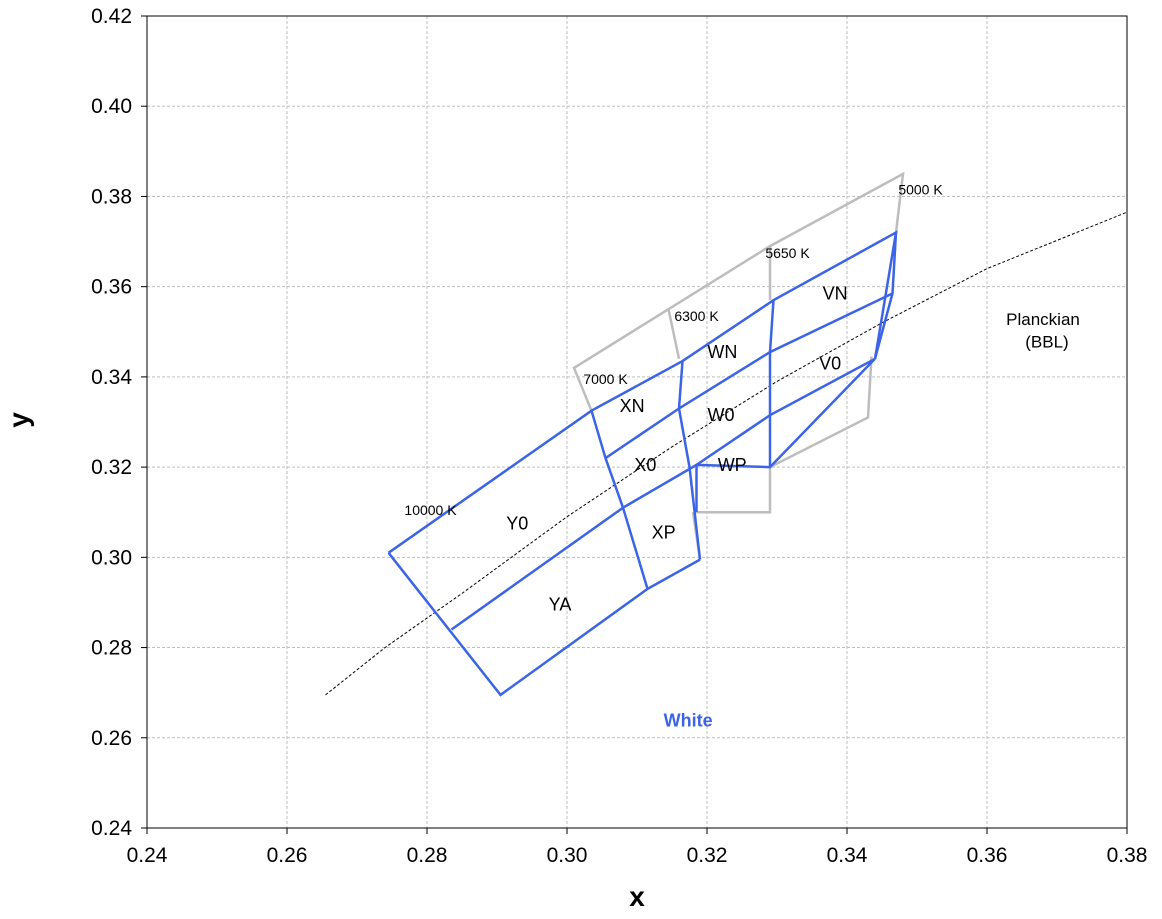  Describe the element at coordinates (18, 420) in the screenshot. I see `y-axis-title: y` at that location.